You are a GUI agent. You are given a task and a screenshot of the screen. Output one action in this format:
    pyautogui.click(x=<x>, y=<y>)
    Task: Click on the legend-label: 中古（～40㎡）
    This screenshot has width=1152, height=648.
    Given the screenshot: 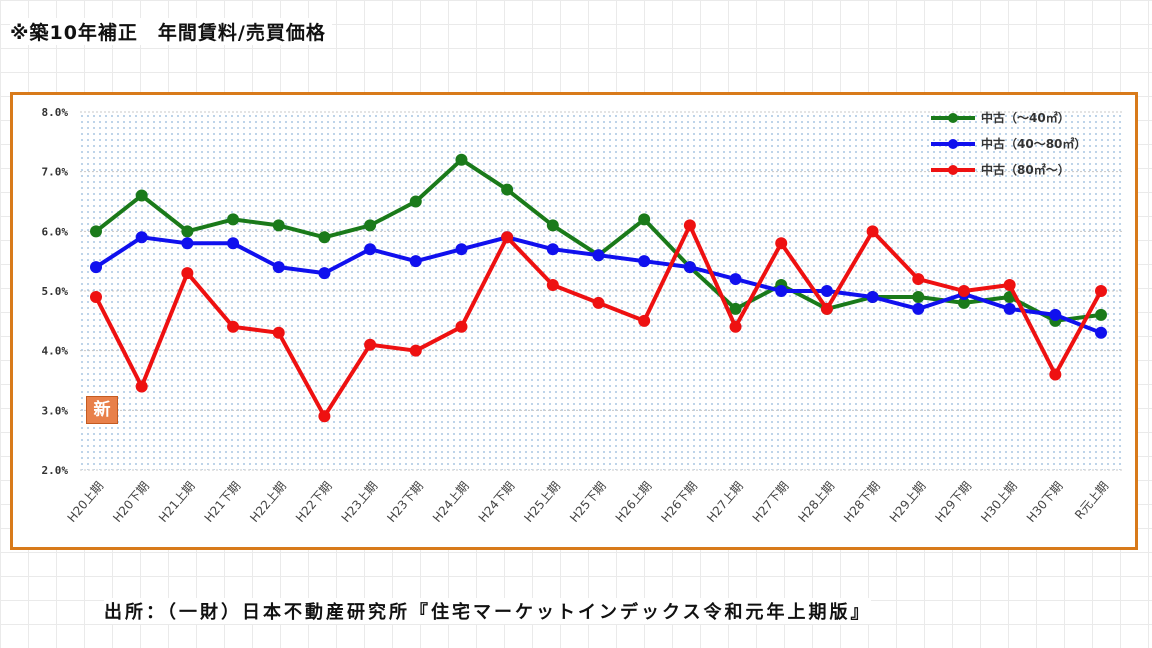 What is the action you would take?
    pyautogui.click(x=1025, y=117)
    